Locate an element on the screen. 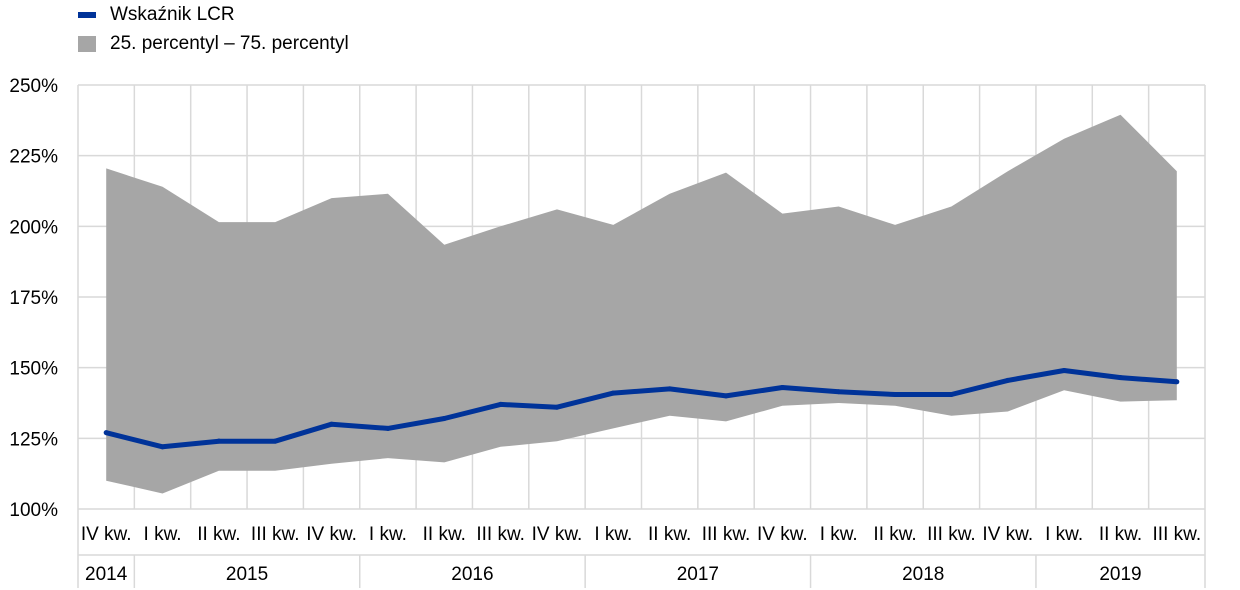  y-tick-label: 250% is located at coordinates (33, 86).